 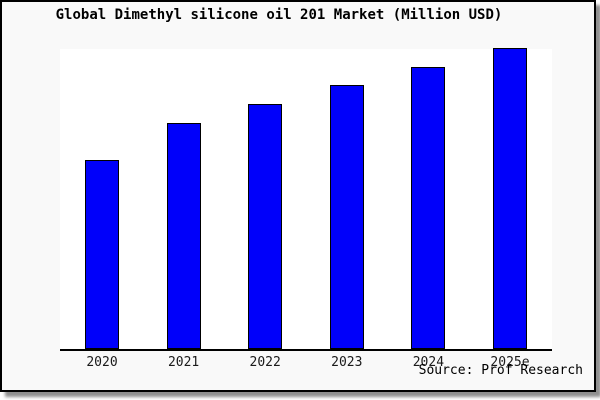 What do you see at coordinates (347, 362) in the screenshot?
I see `x-tick-label-2023: 2023` at bounding box center [347, 362].